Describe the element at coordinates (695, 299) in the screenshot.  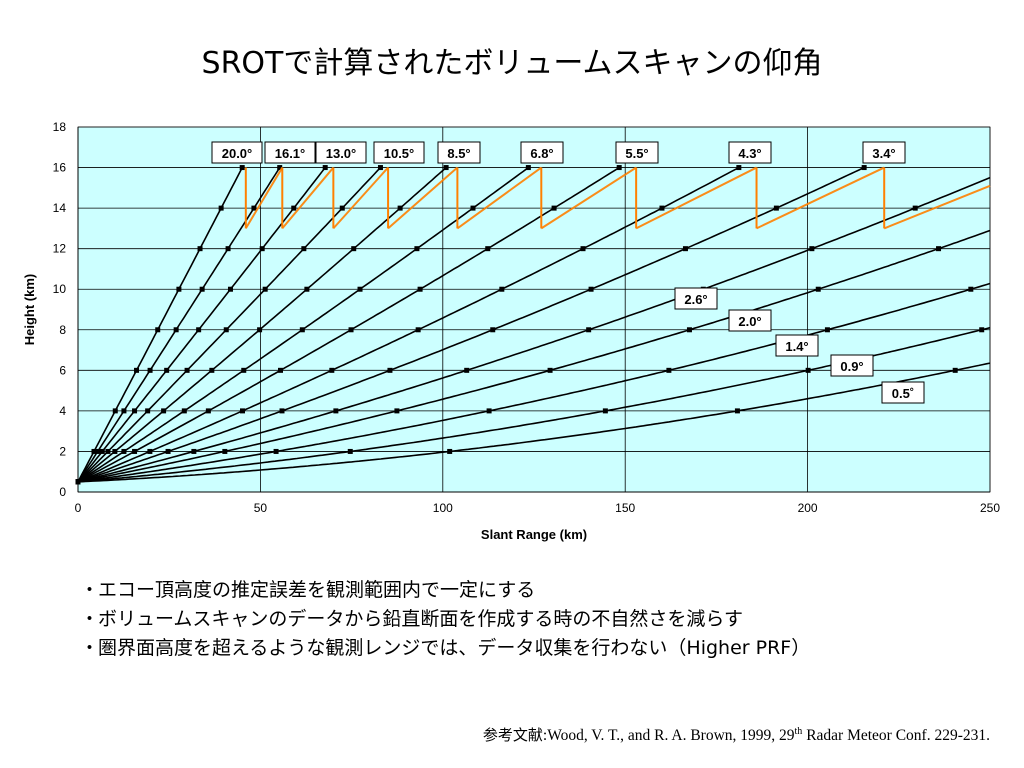
I see `elevation-label: 2.6°` at that location.